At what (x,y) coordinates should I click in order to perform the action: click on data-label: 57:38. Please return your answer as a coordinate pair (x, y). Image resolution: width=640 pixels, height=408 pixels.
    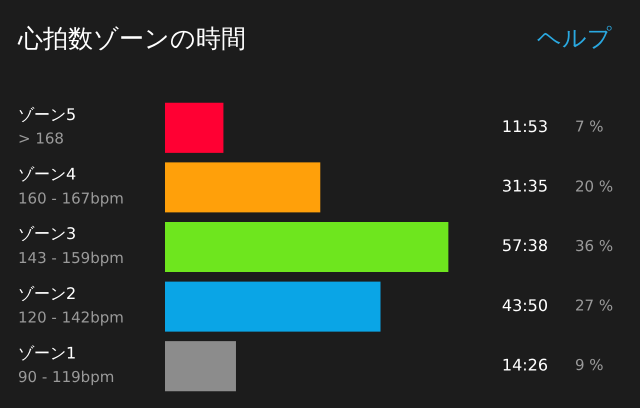
    Looking at the image, I should click on (525, 246).